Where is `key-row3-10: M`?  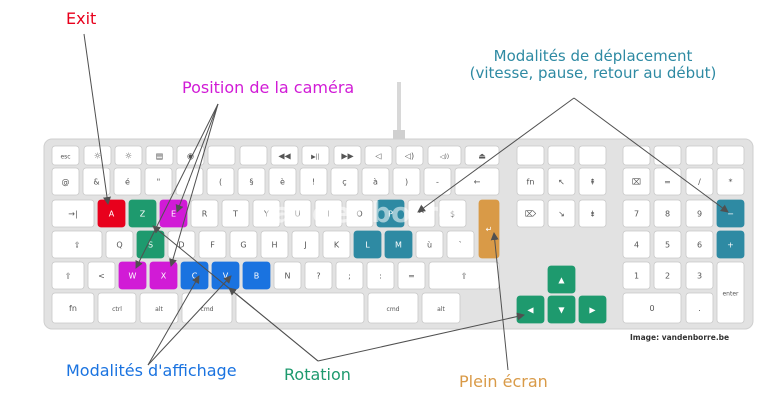
key-row3-10: M is located at coordinates (398, 244).